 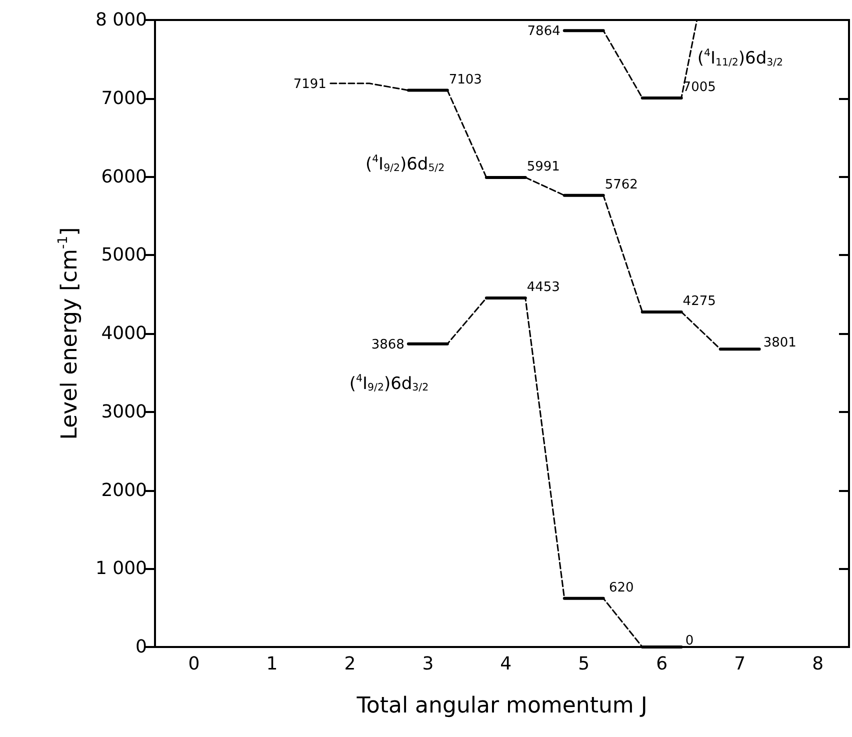 I want to click on y-tick-label: 1 000, so click(x=121, y=569).